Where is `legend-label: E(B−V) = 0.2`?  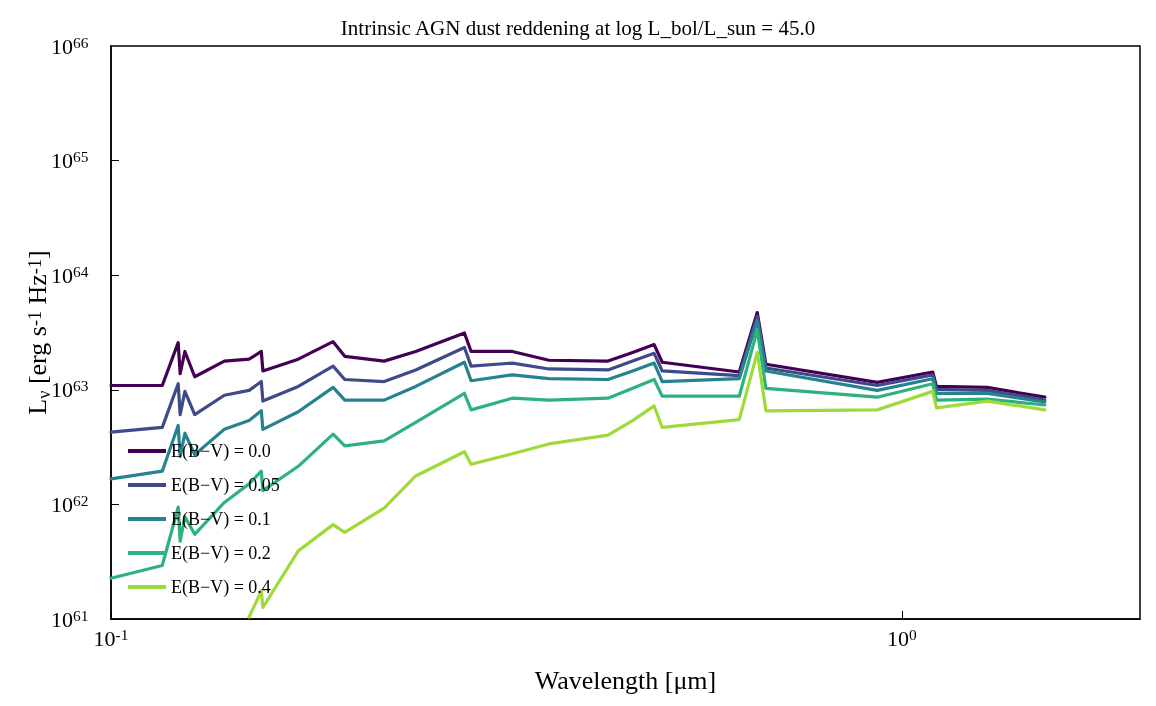 legend-label: E(B−V) = 0.2 is located at coordinates (221, 553).